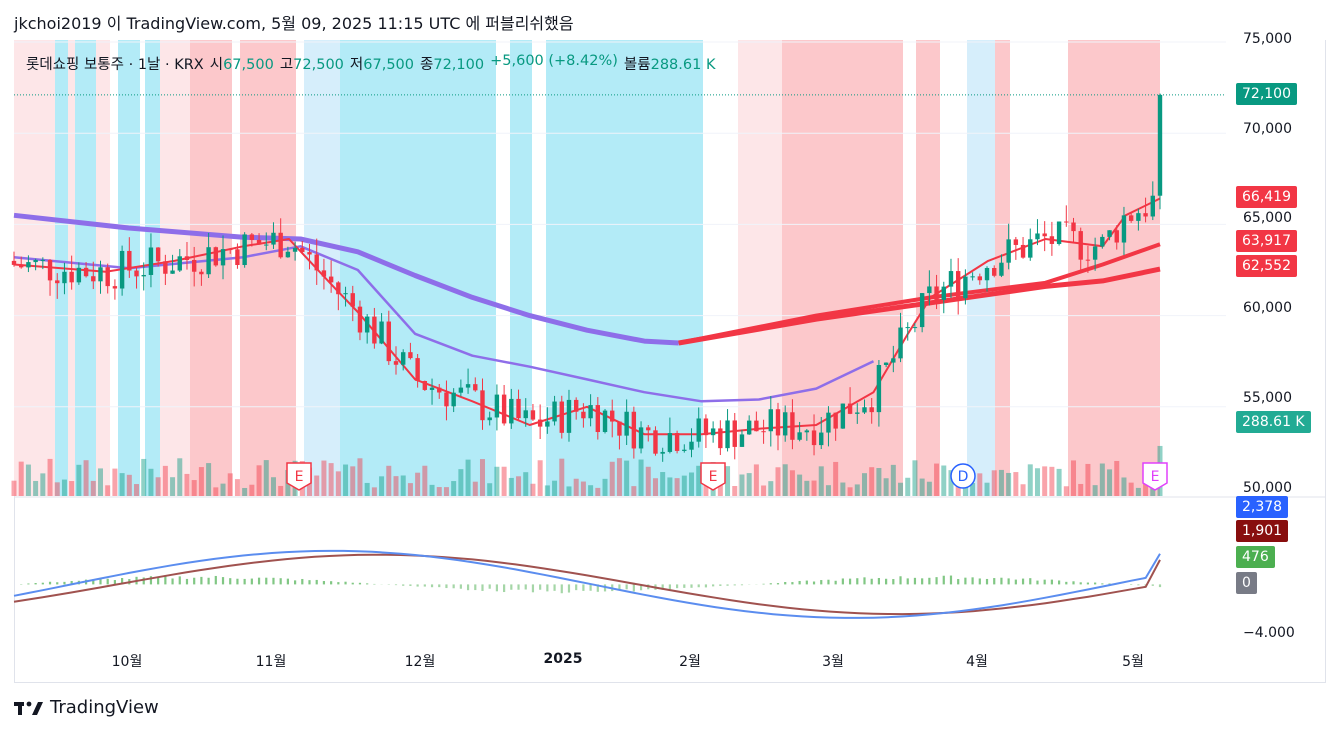 The height and width of the screenshot is (735, 1341). Describe the element at coordinates (1267, 308) in the screenshot. I see `price-tick: 60,000` at that location.